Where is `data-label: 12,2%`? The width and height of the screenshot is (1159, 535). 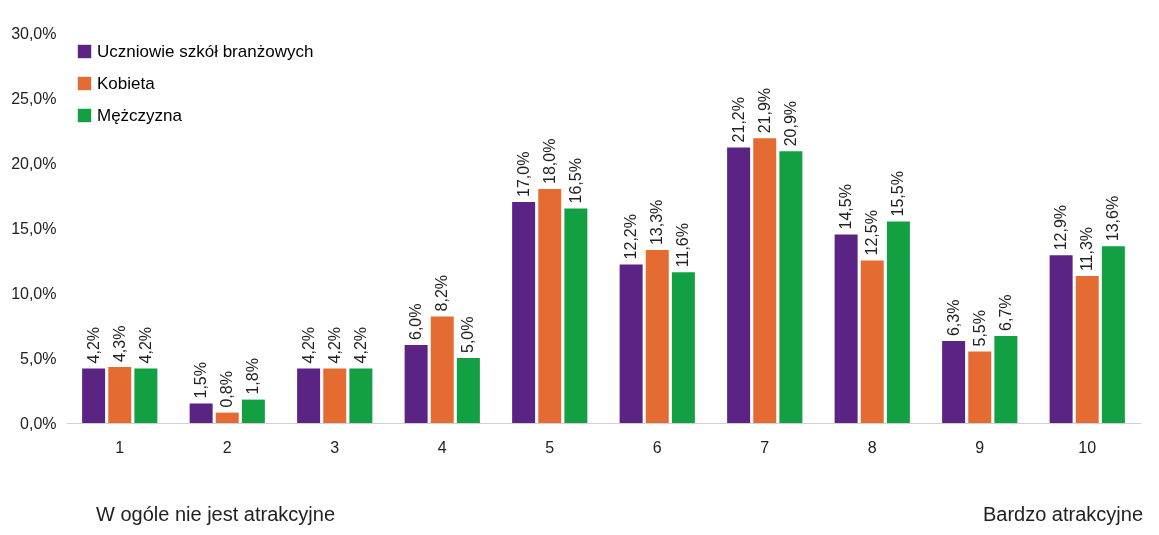 data-label: 12,2% is located at coordinates (631, 237).